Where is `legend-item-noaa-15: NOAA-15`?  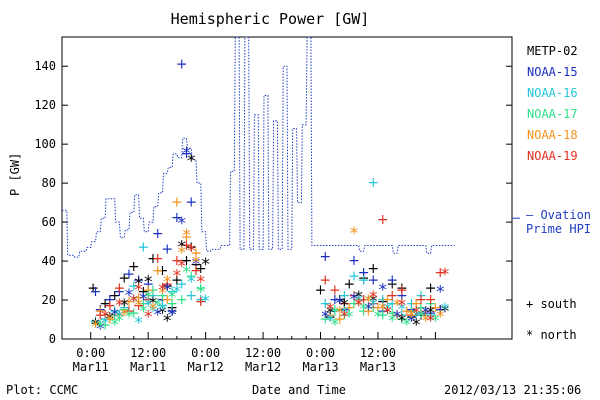 legend-item-noaa-15: NOAA-15 is located at coordinates (552, 72).